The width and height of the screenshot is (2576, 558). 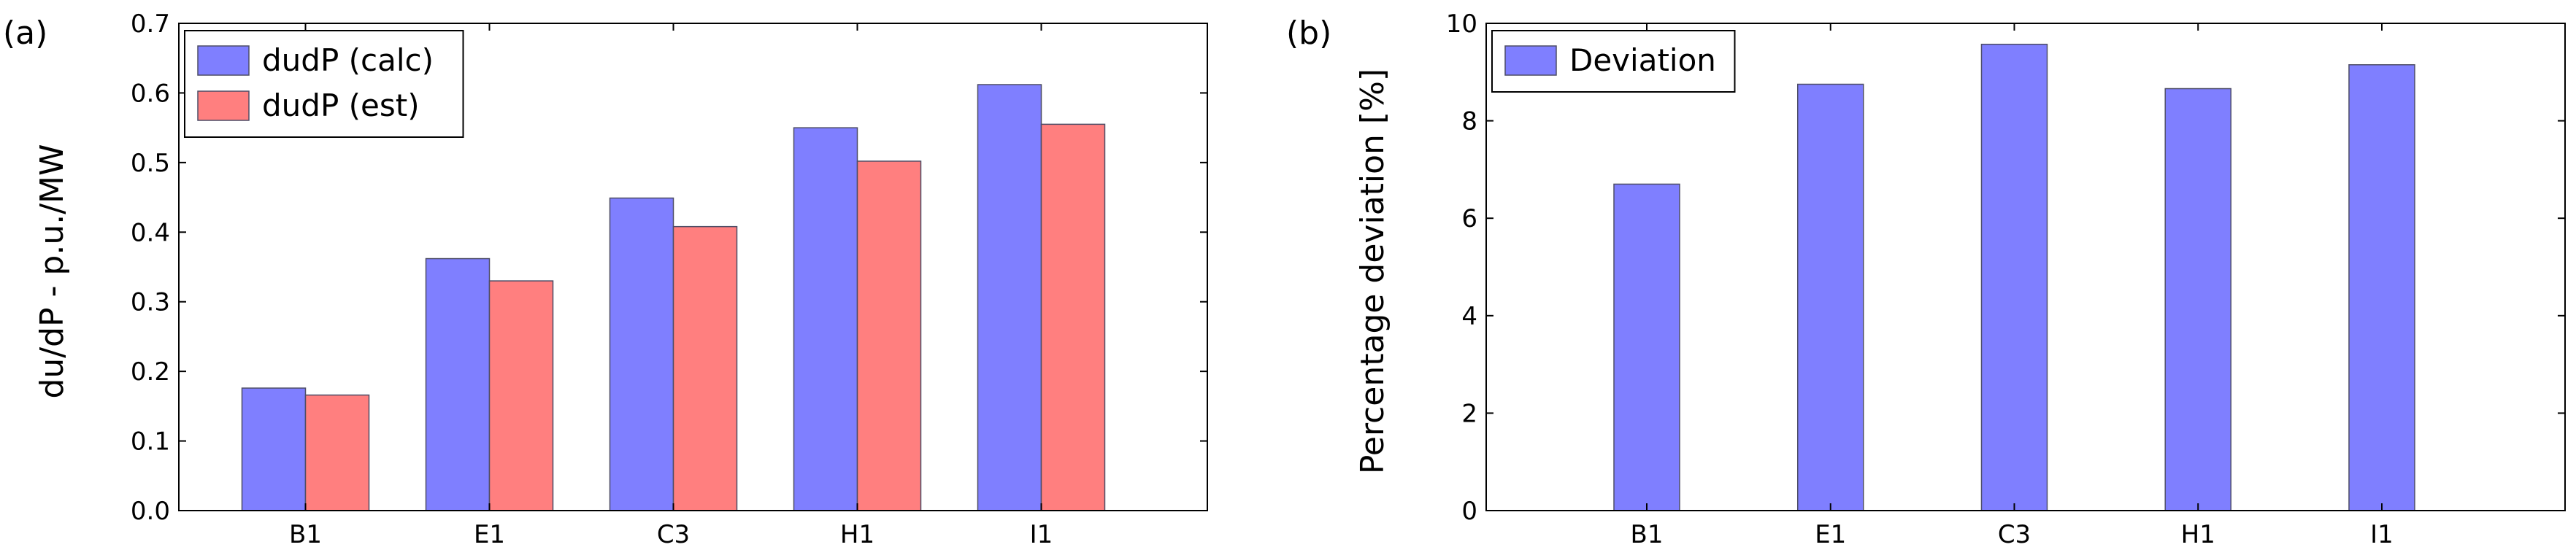 I want to click on ytick-label-b: 6, so click(x=1469, y=218).